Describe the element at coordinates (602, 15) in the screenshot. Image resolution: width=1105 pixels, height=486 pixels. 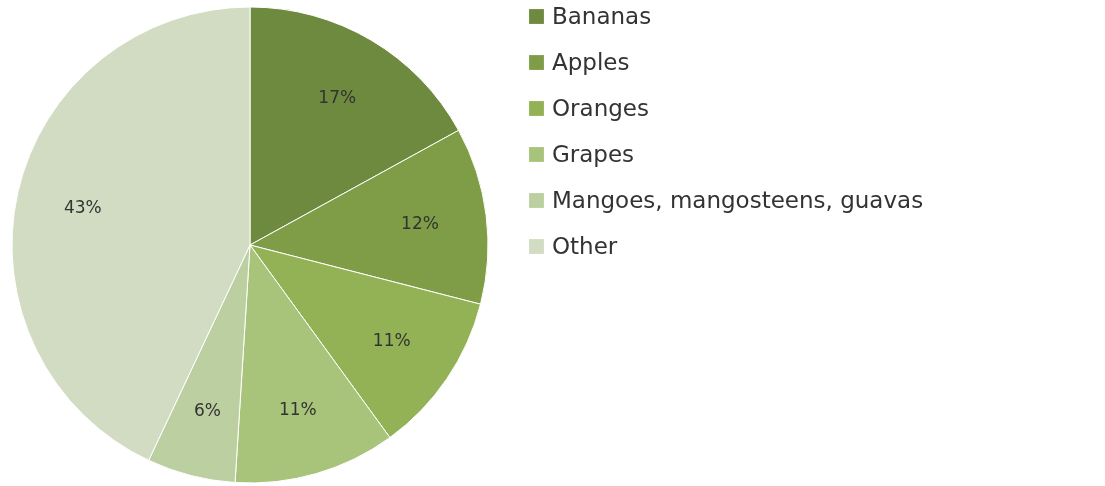
I see `legend-label: Bananas` at that location.